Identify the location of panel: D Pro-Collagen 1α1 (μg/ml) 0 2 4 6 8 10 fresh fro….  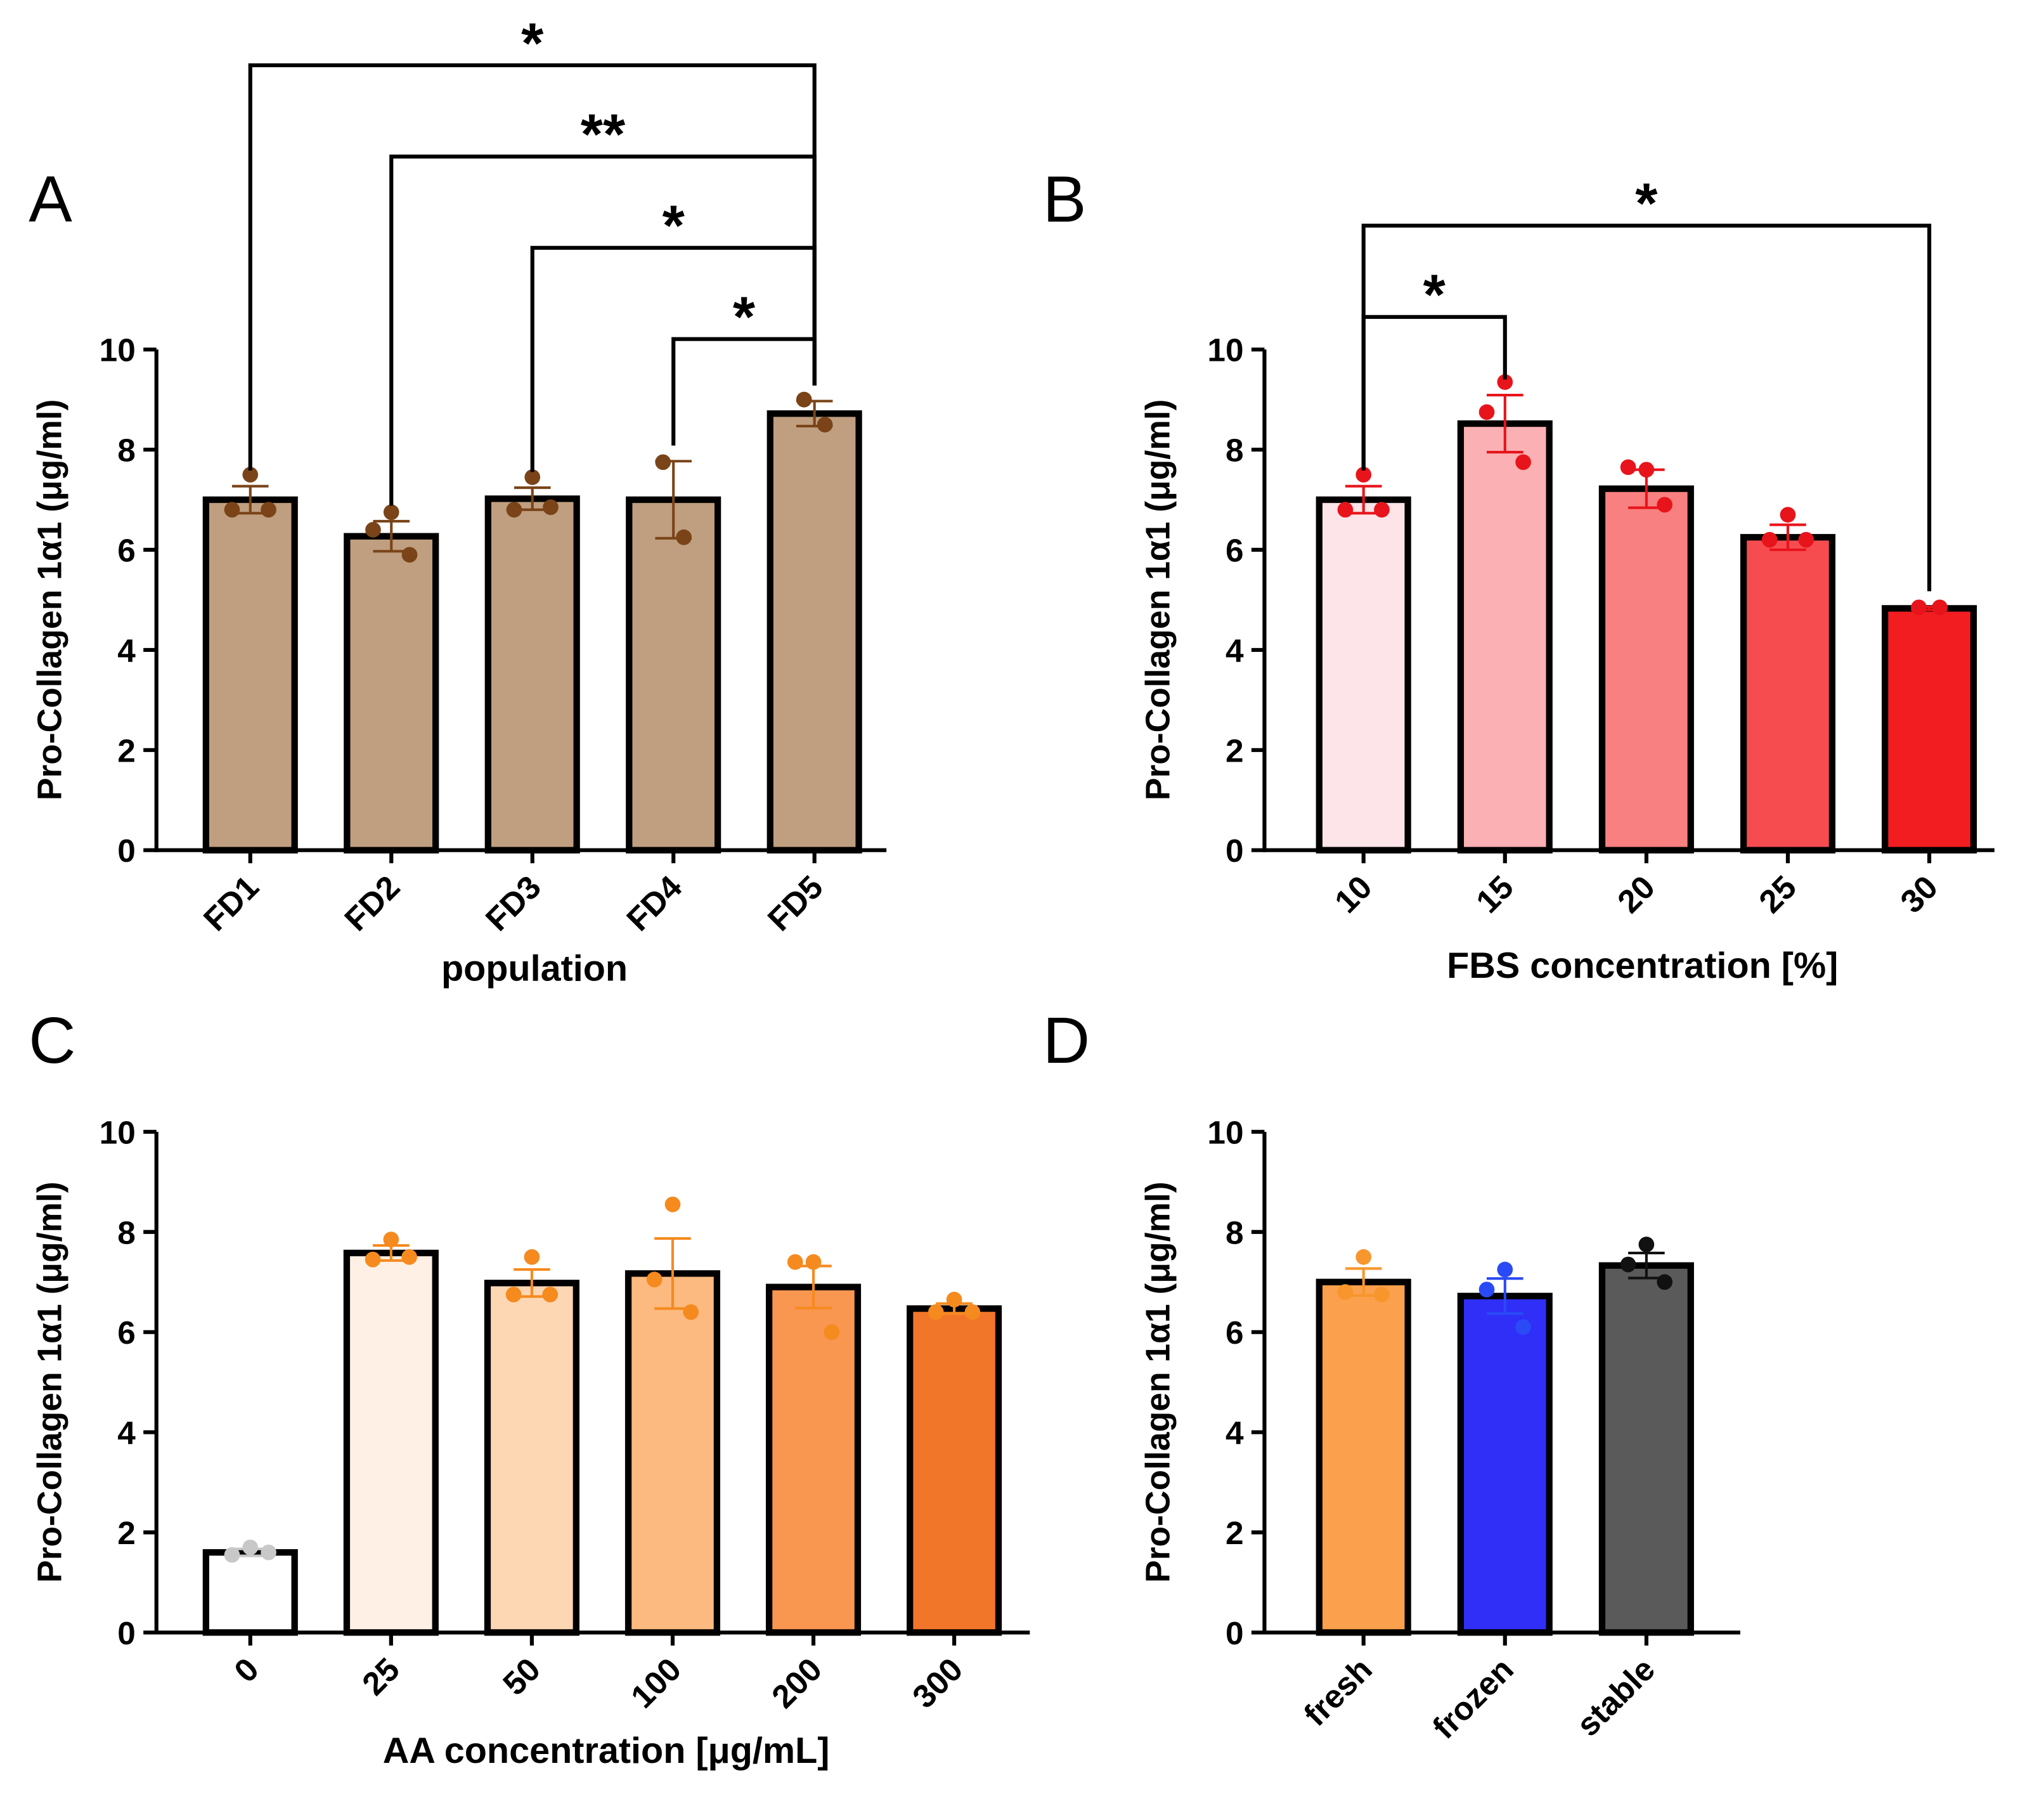
(1391, 1375).